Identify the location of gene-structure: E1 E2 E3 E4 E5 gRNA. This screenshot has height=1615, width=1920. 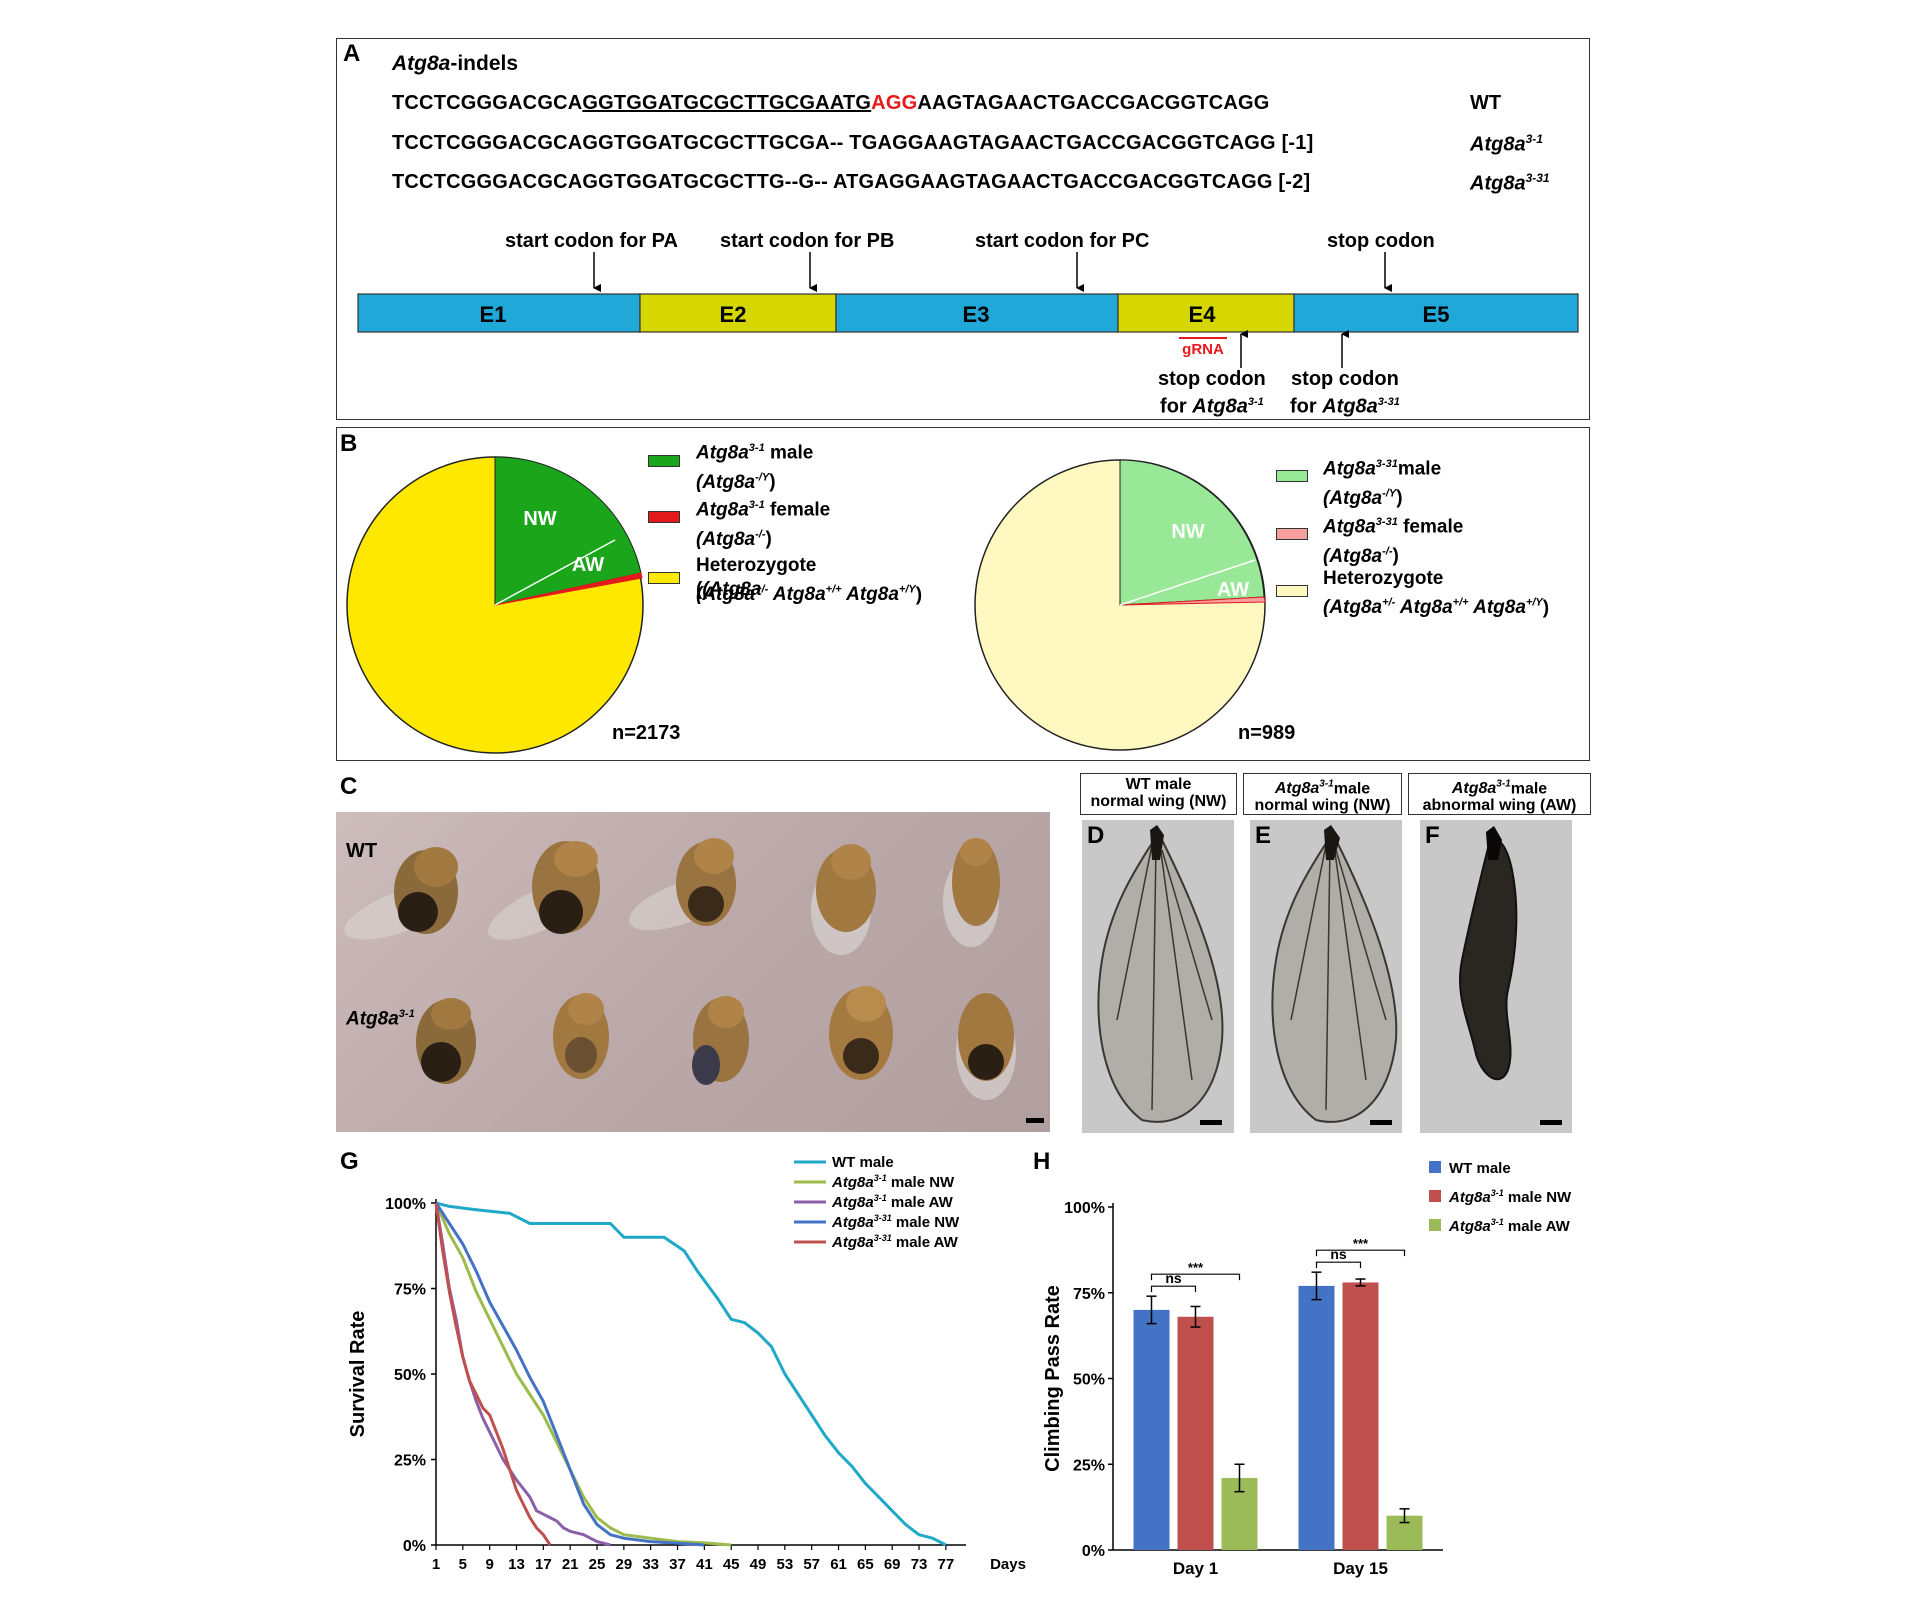
(968, 310).